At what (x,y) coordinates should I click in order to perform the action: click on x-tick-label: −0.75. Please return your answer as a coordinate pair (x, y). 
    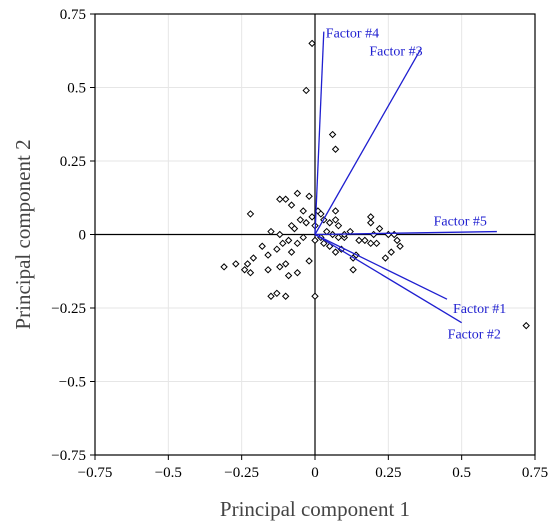
    Looking at the image, I should click on (95, 473).